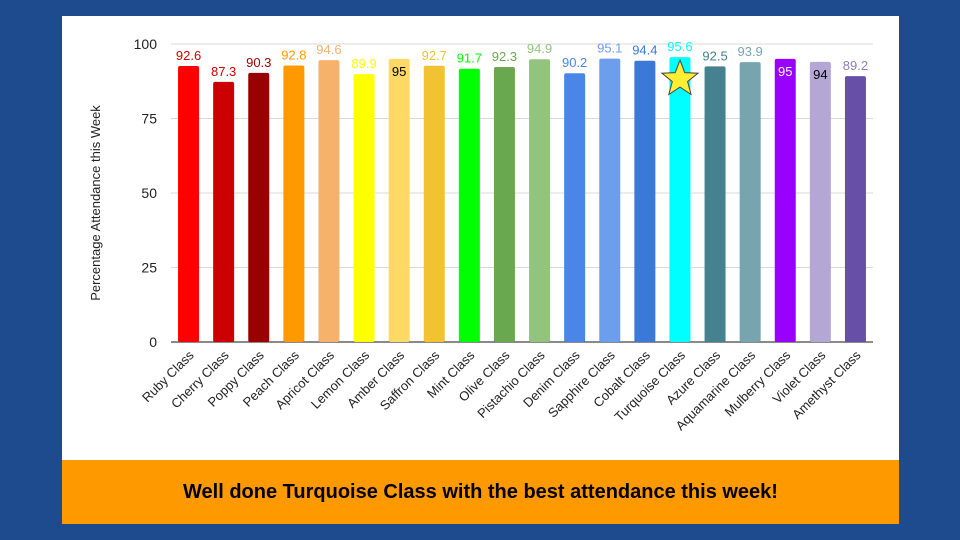  I want to click on data-label: 92.5, so click(714, 55).